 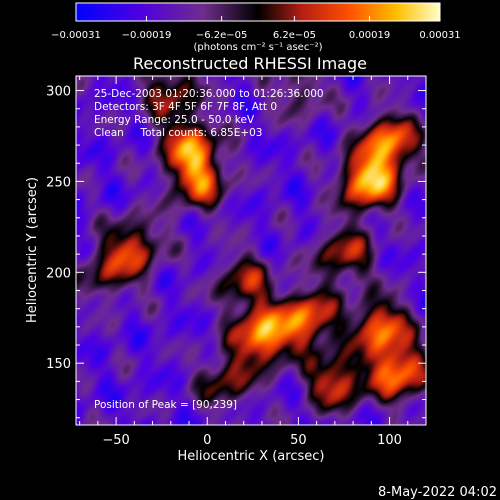 What do you see at coordinates (76, 35) in the screenshot?
I see `colorbar-tick-label: −0.00031` at bounding box center [76, 35].